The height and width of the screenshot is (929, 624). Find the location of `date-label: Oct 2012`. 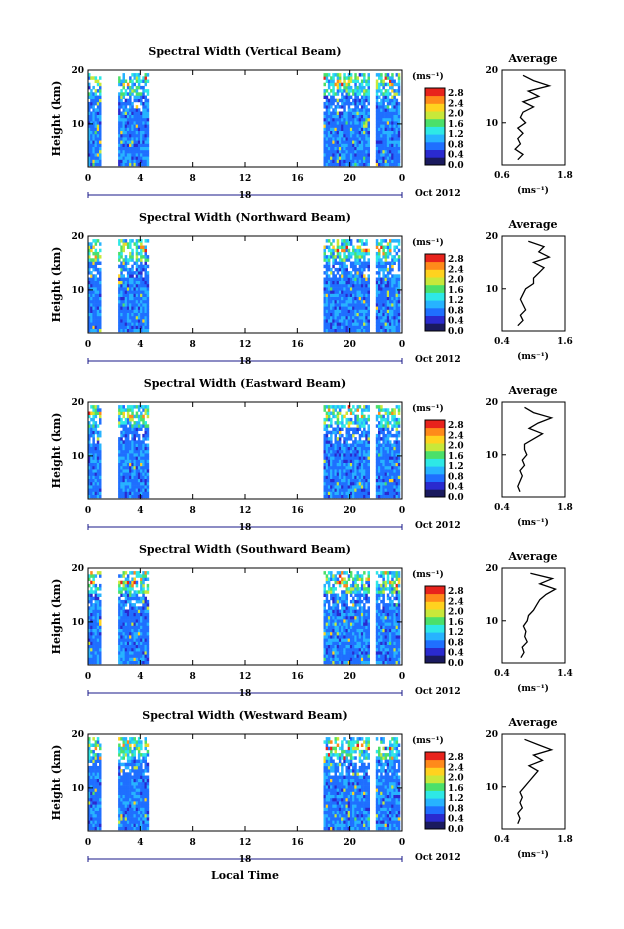

date-label: Oct 2012 is located at coordinates (438, 194).